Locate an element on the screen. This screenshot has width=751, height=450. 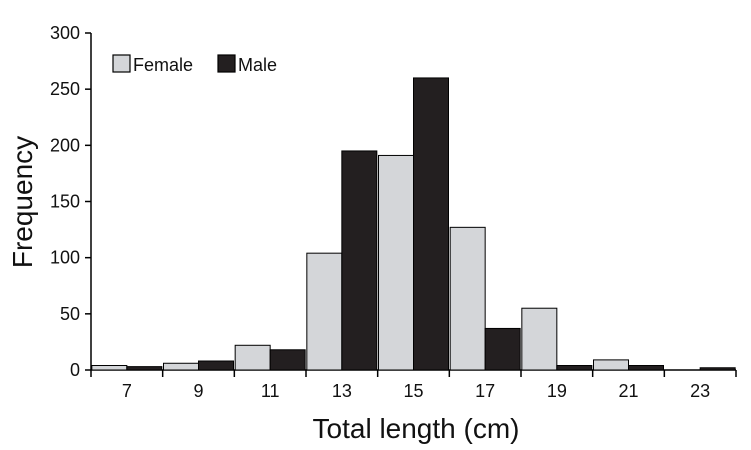
x-tick-label: 13 is located at coordinates (342, 391).